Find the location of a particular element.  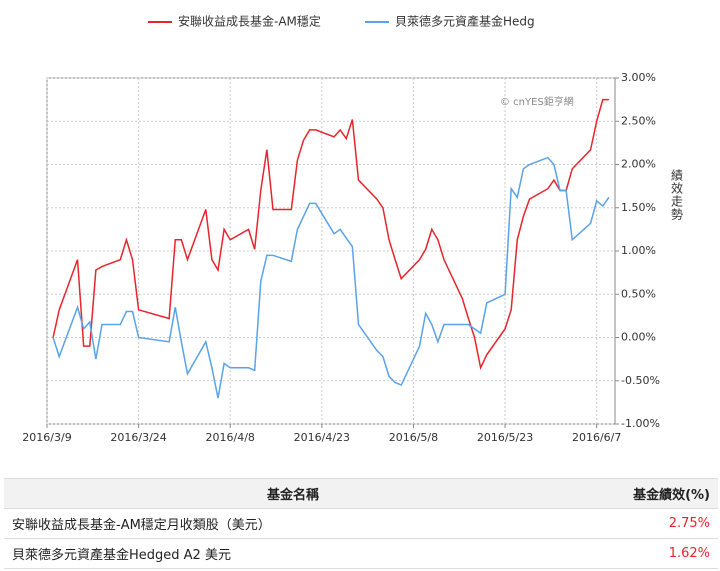

watermark: © cnYES鉅亨網 is located at coordinates (537, 101).